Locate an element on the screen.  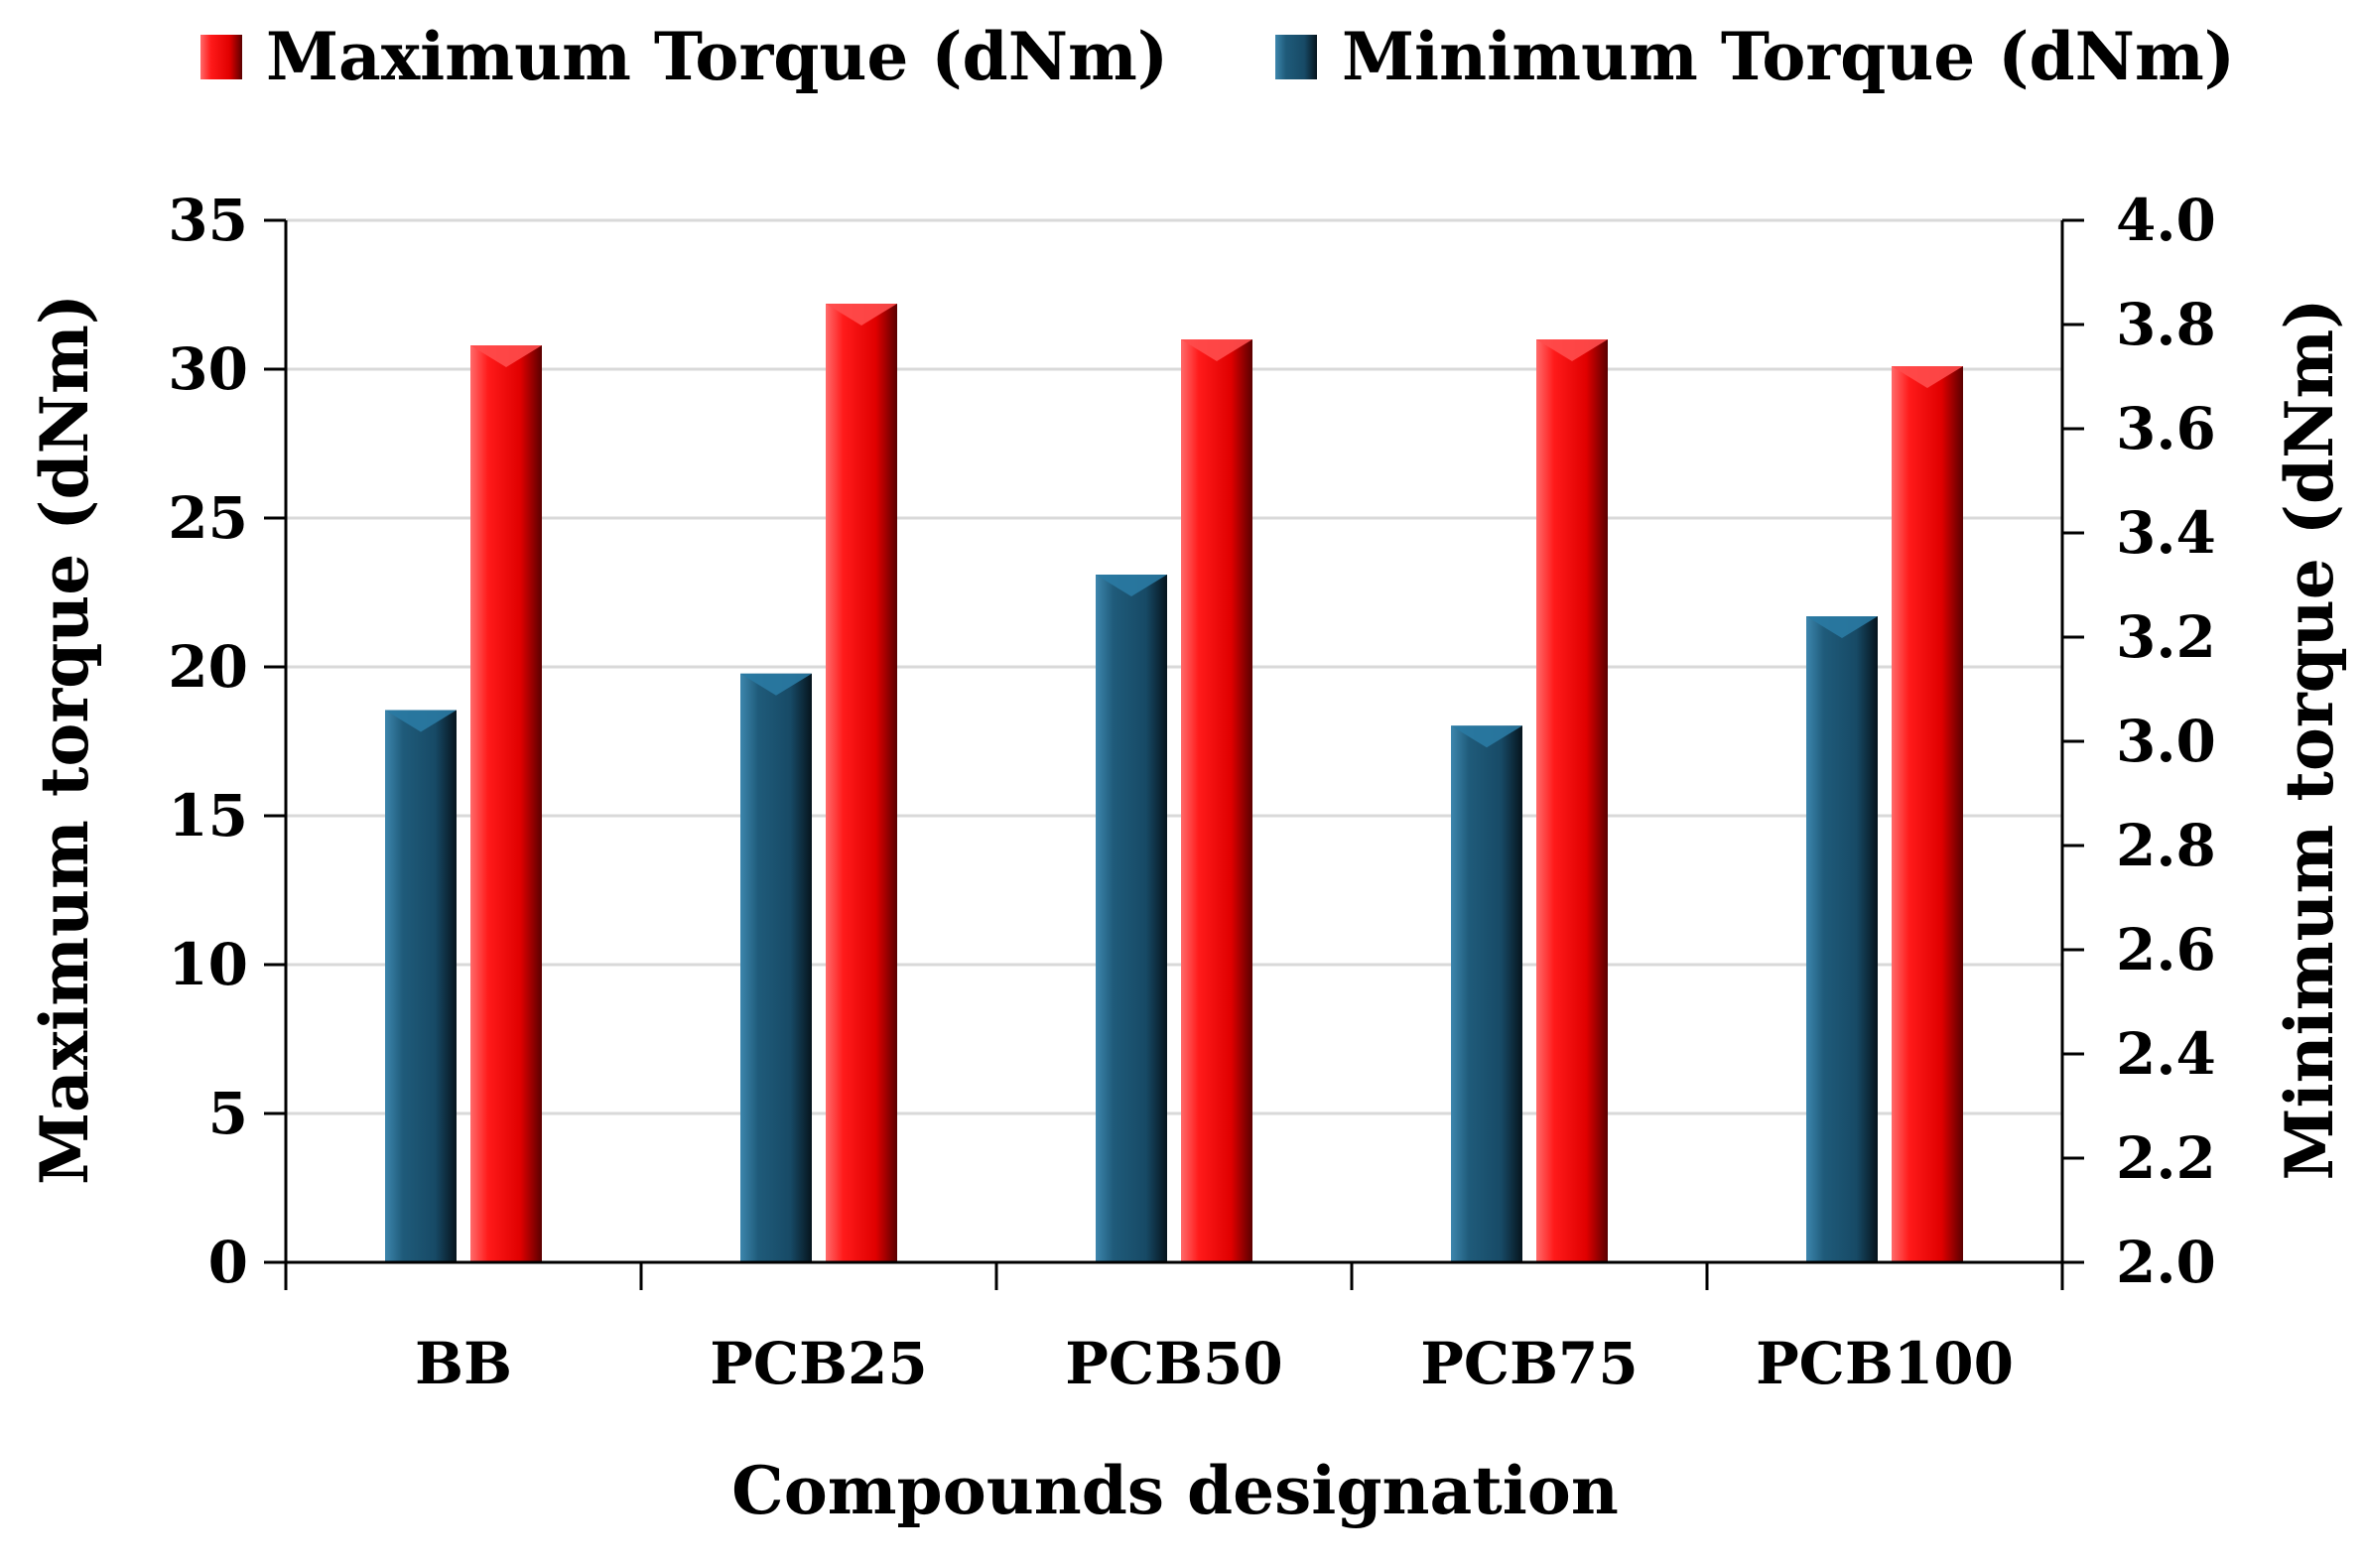
y-left-tick-label: 15 is located at coordinates (208, 815).